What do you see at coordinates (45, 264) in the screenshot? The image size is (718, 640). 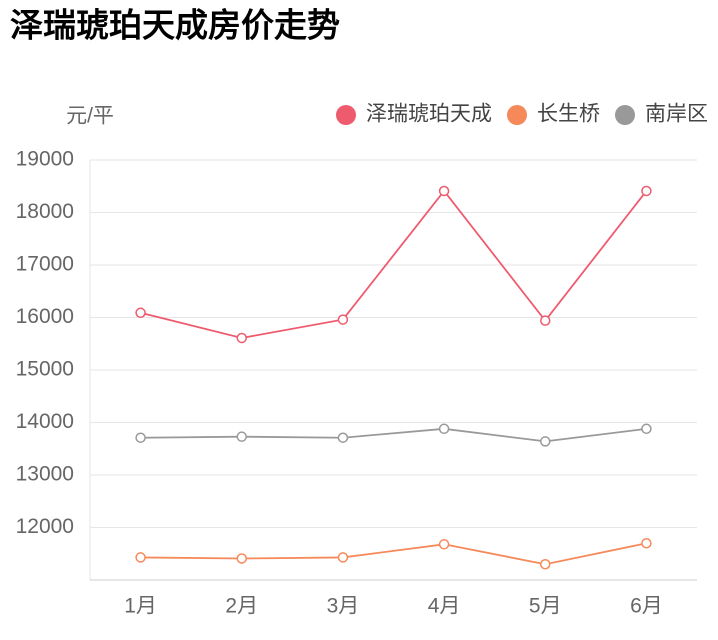 I see `y-tick-label: 17000` at bounding box center [45, 264].